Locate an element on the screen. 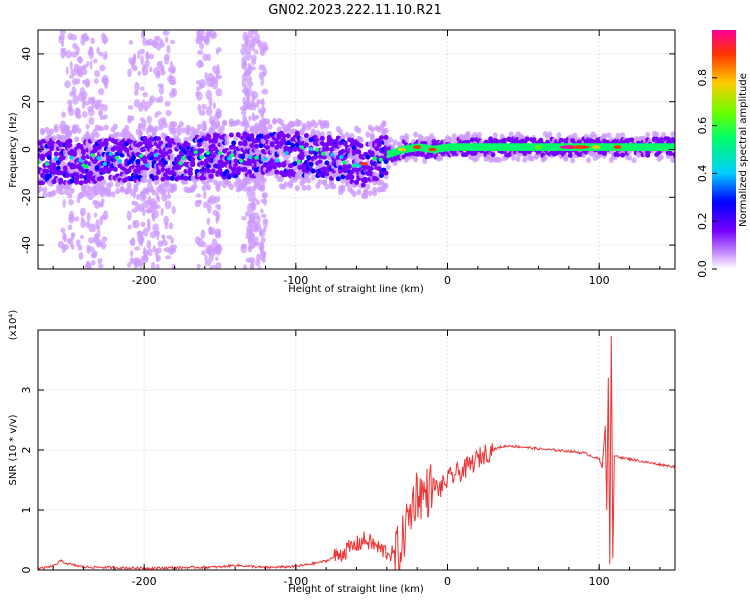  colorbar-ticks: 0.0 0.2 0.4 0.6 0.8 is located at coordinates (706, 173).